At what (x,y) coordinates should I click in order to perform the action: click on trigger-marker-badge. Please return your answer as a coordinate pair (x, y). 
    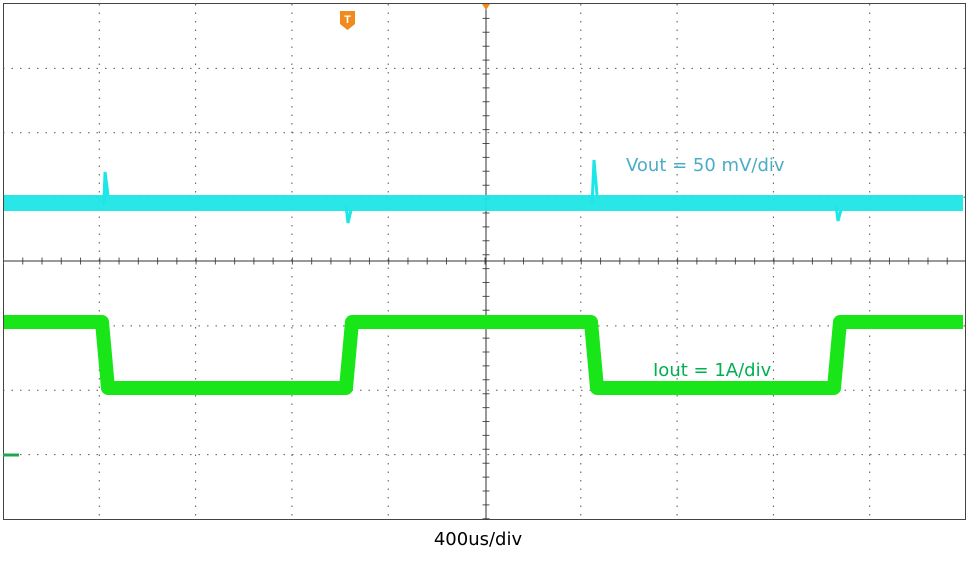
    Looking at the image, I should click on (347, 20).